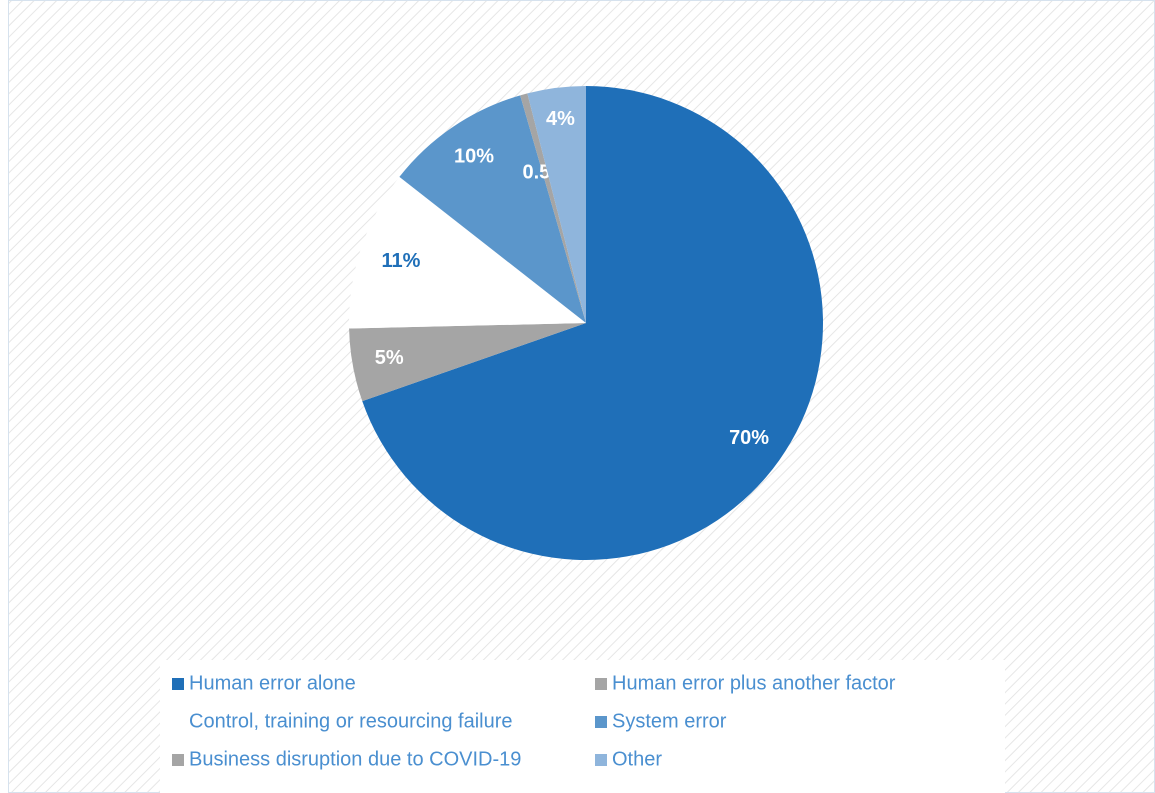  Describe the element at coordinates (560, 119) in the screenshot. I see `data-label: 4%` at that location.